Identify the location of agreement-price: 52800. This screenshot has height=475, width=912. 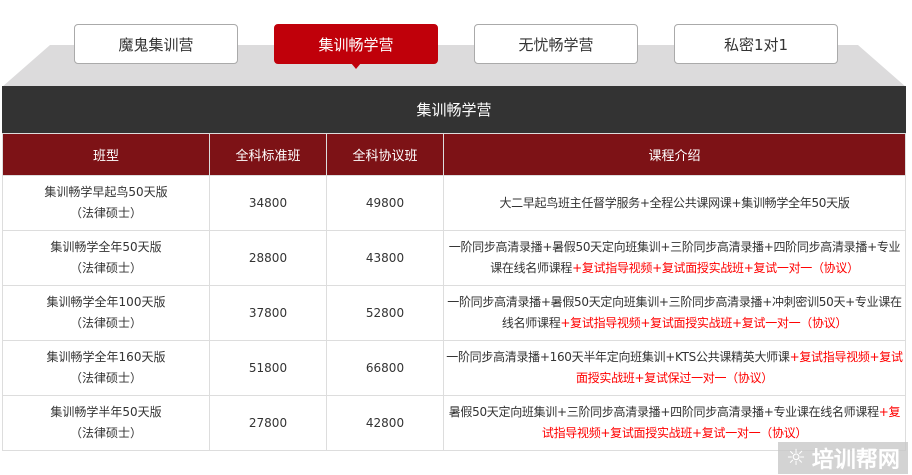
(385, 313).